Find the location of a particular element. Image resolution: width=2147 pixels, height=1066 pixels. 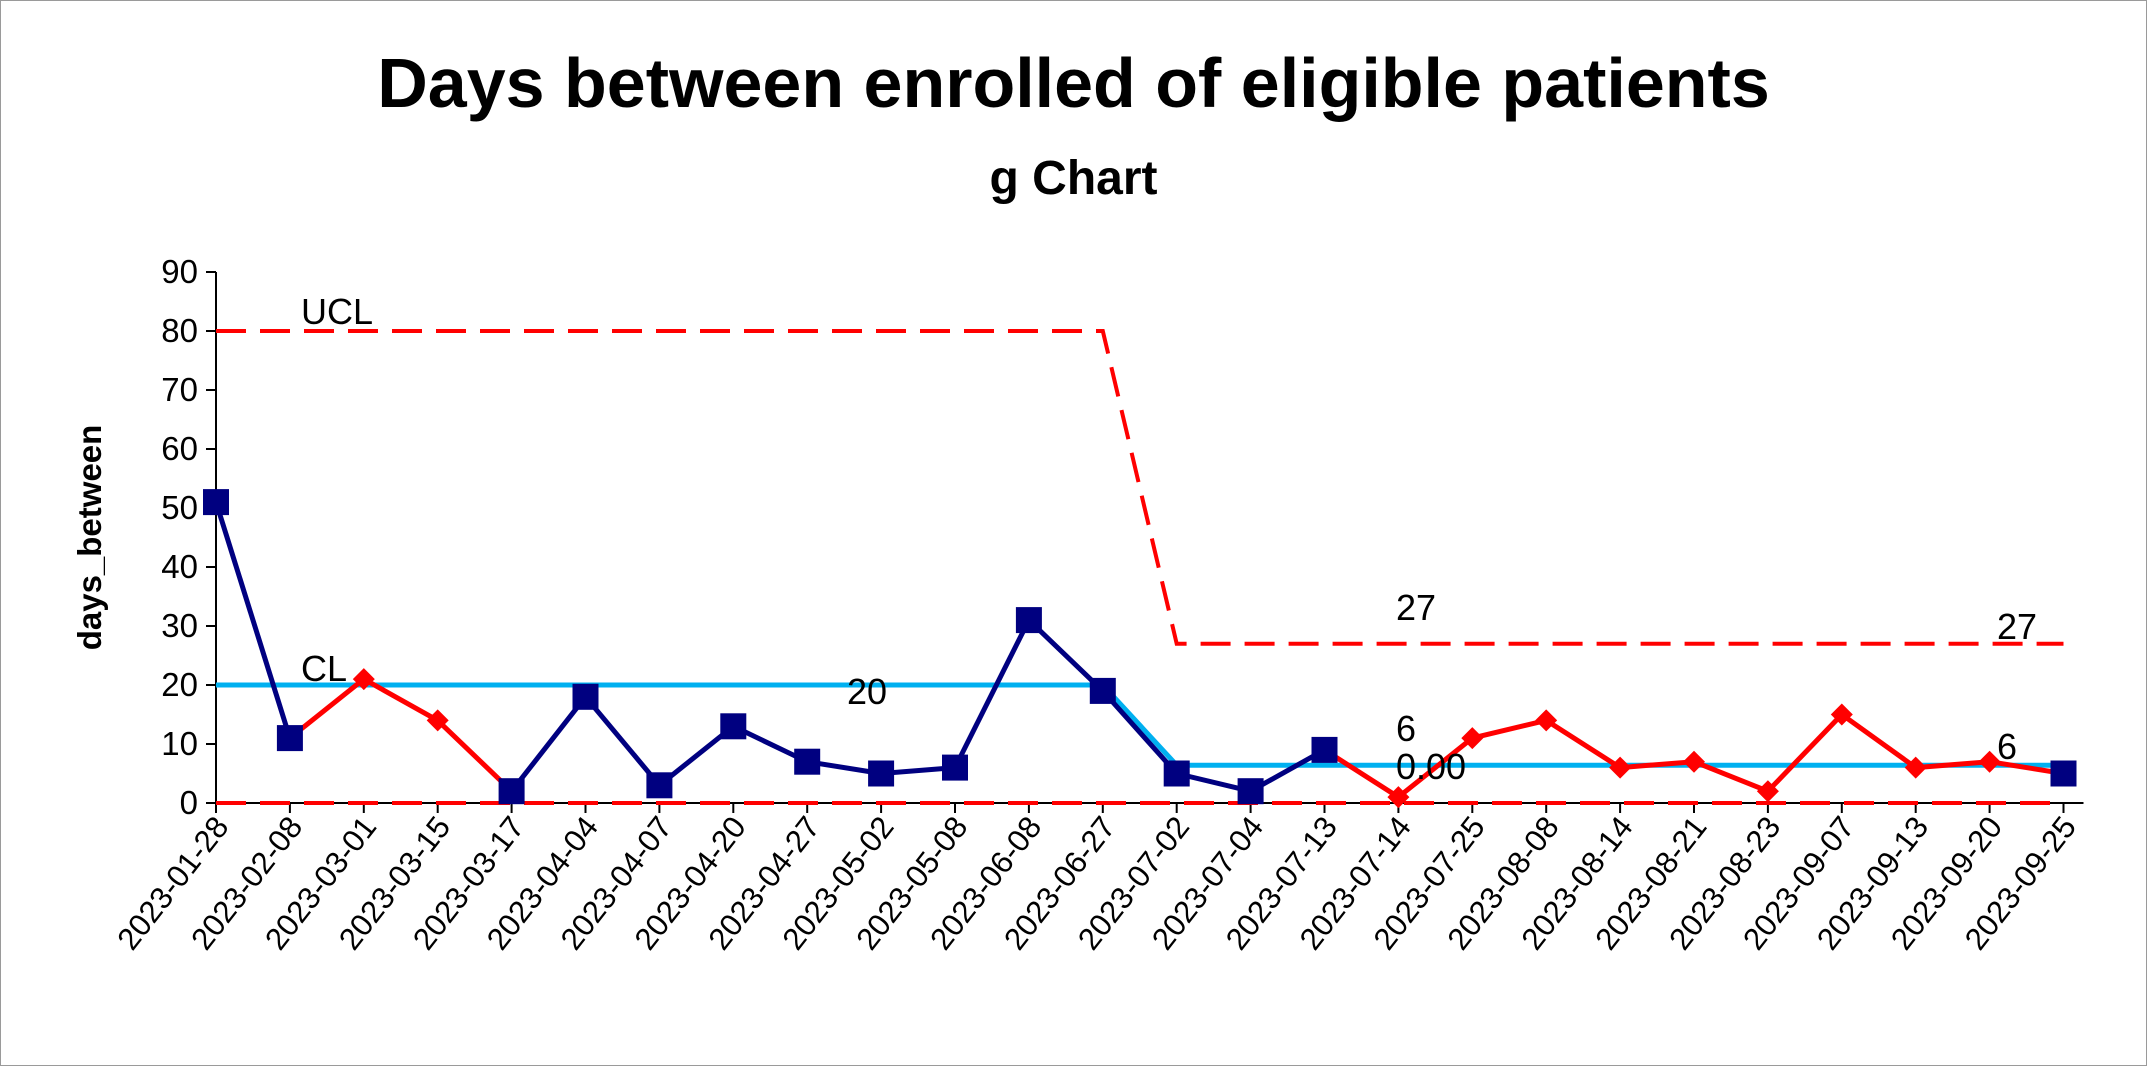

y-tick-label: 0 is located at coordinates (189, 802).